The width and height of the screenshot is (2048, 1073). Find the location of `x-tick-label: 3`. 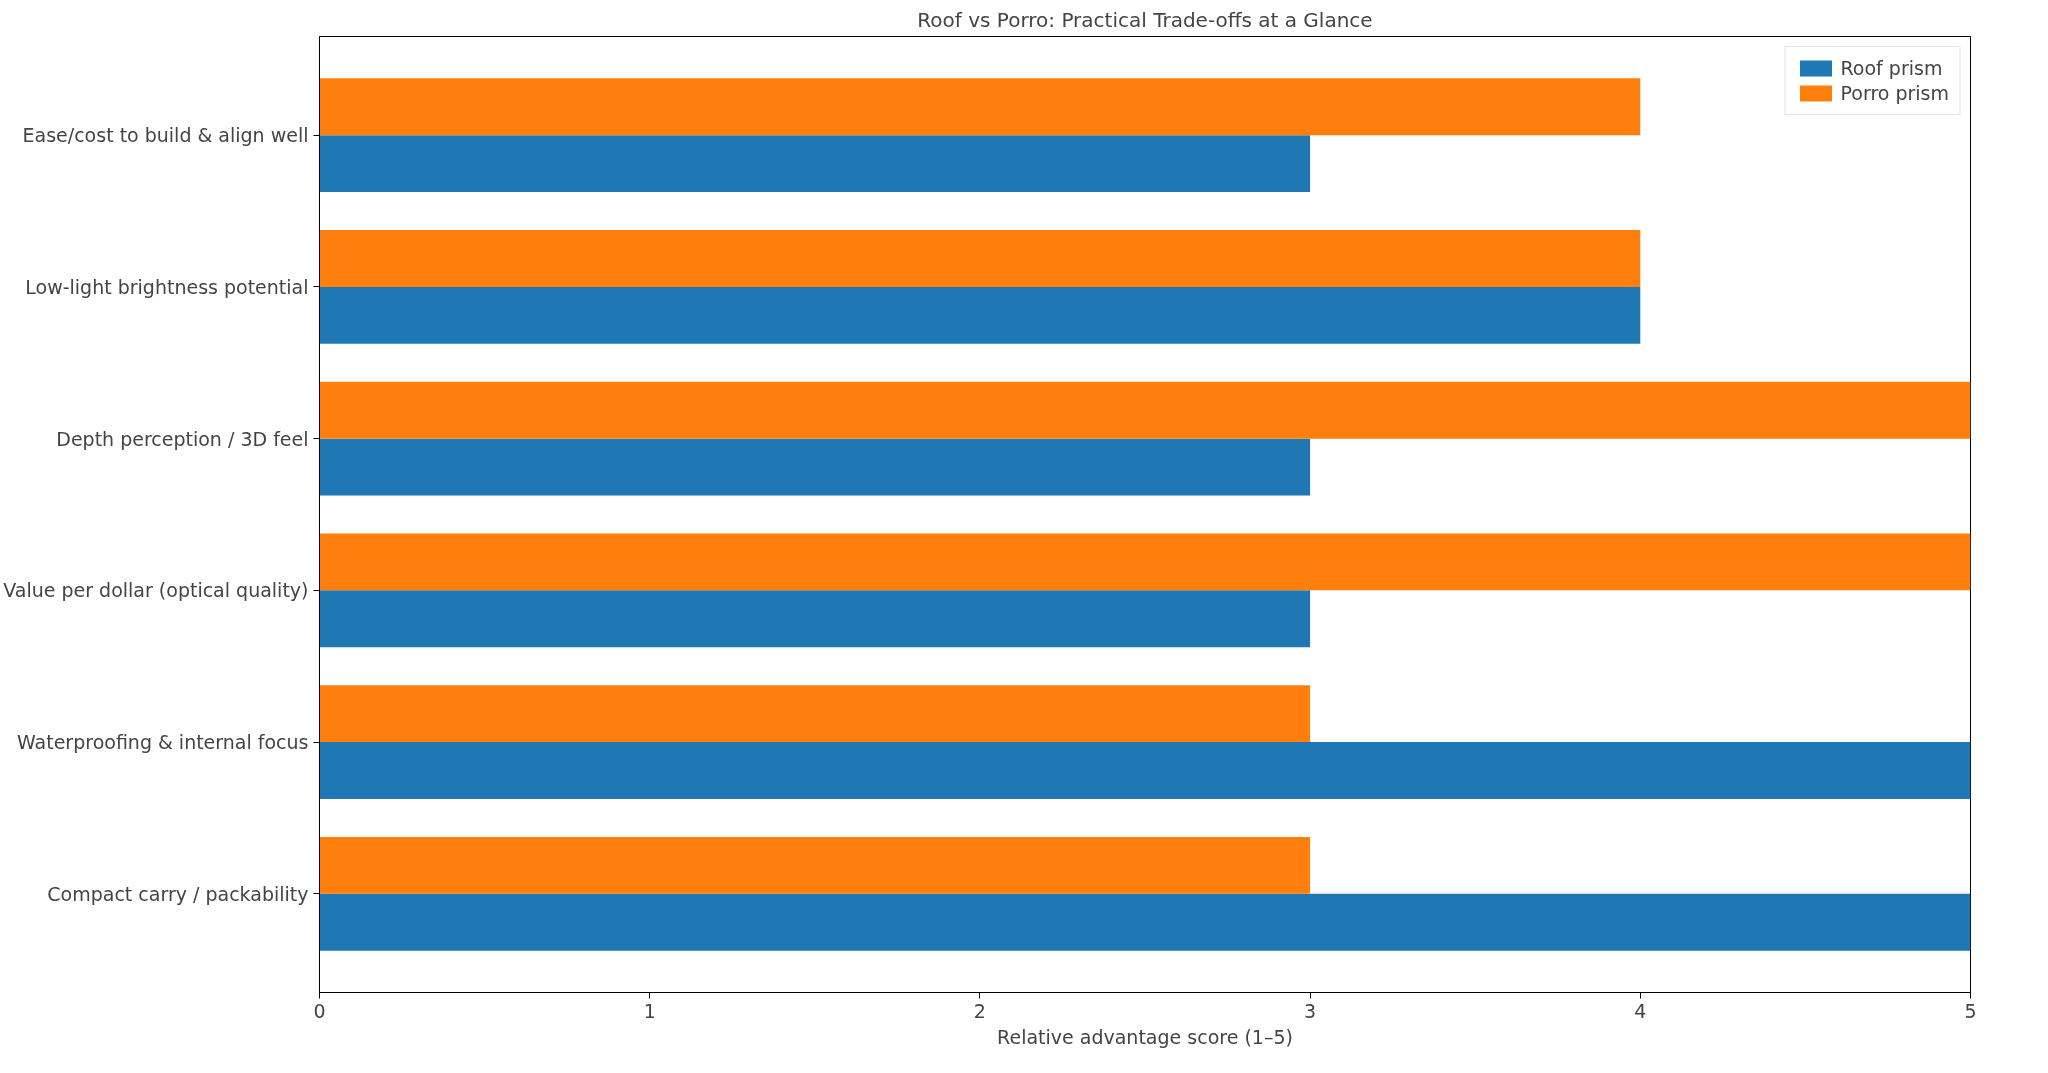

x-tick-label: 3 is located at coordinates (1310, 1010).